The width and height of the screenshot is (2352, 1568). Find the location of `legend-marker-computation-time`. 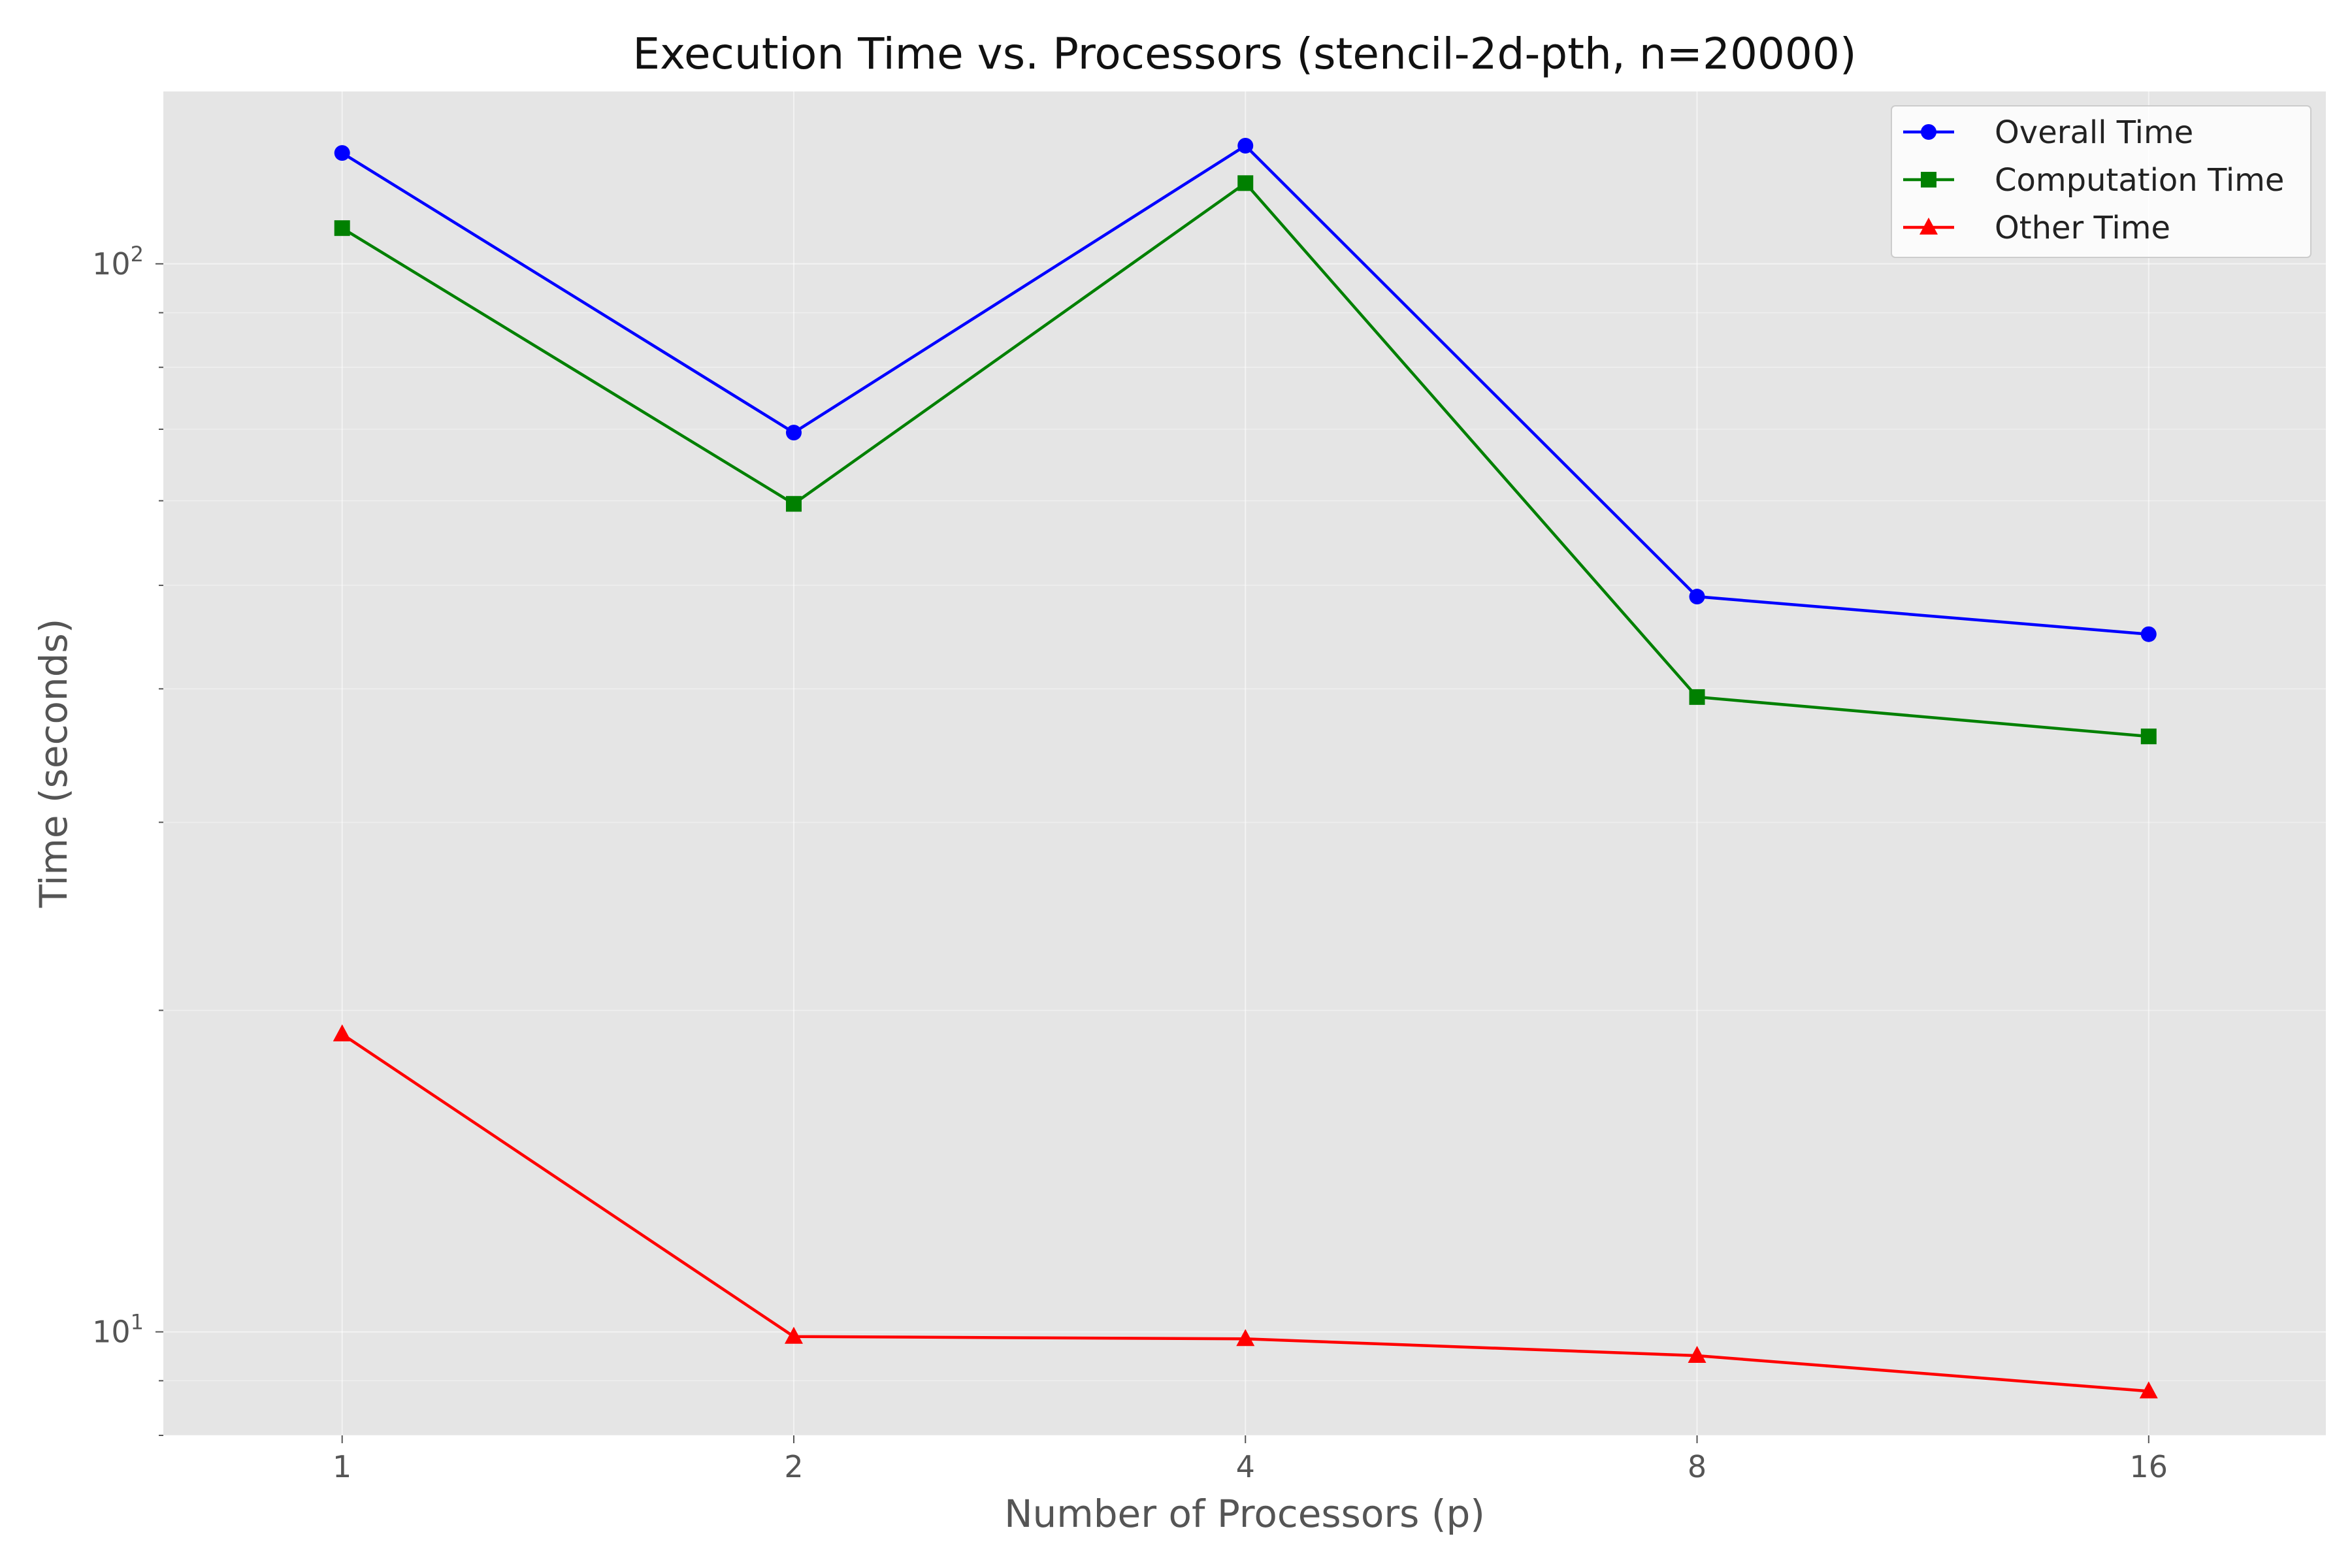

legend-marker-computation-time is located at coordinates (1928, 180).